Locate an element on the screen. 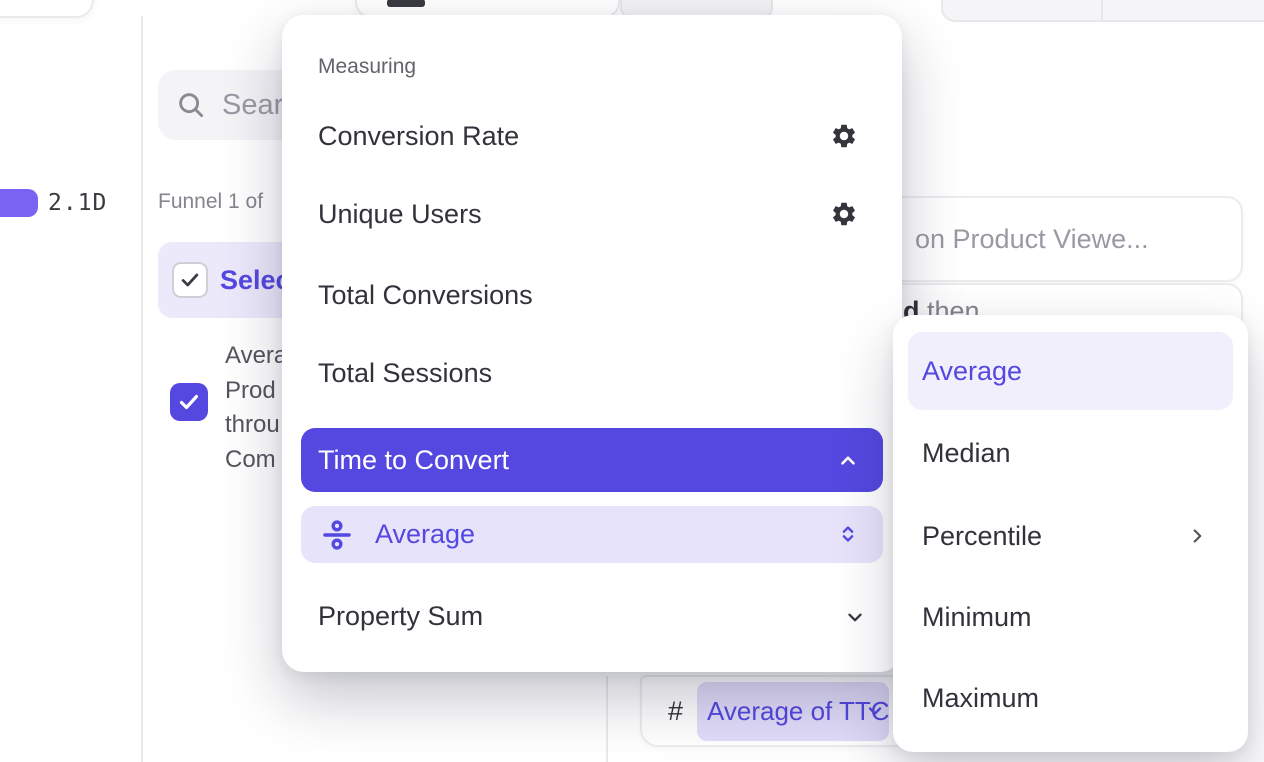 The width and height of the screenshot is (1264, 762). selected-item-highlight is located at coordinates (1070, 371).